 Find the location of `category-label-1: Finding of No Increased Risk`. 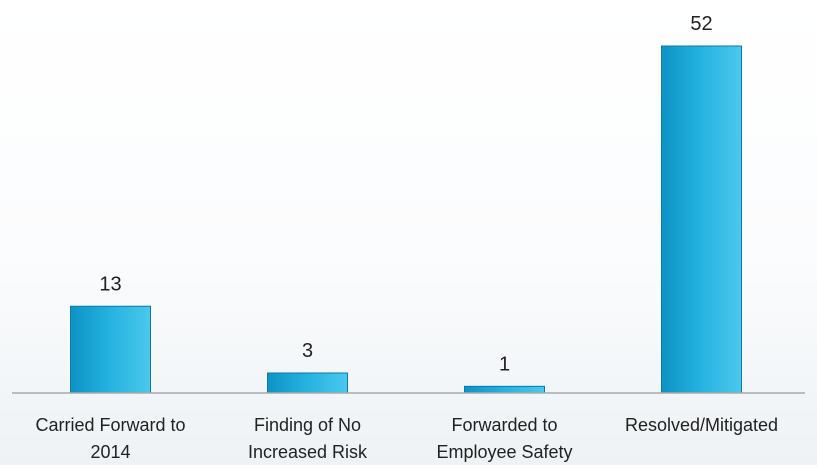

category-label-1: Finding of No Increased Risk is located at coordinates (308, 438).